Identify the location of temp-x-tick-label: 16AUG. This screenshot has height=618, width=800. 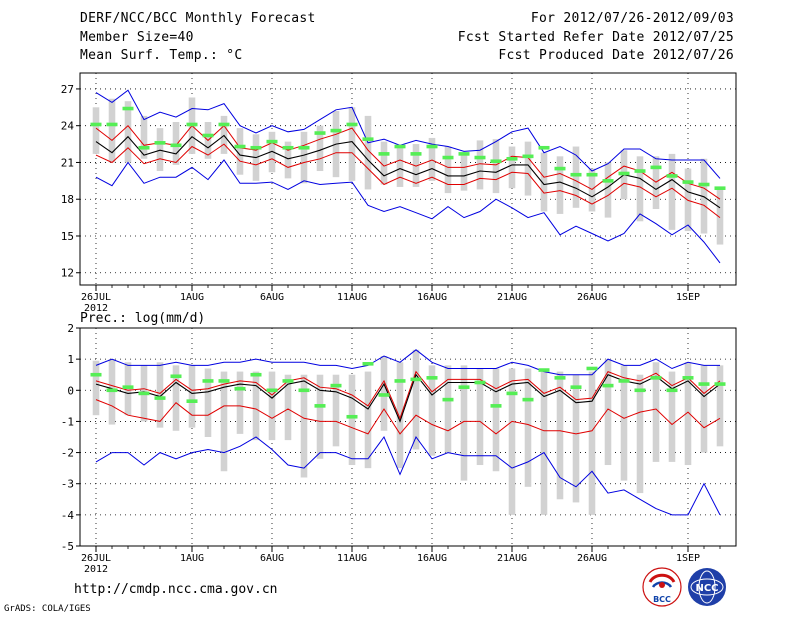
(432, 297).